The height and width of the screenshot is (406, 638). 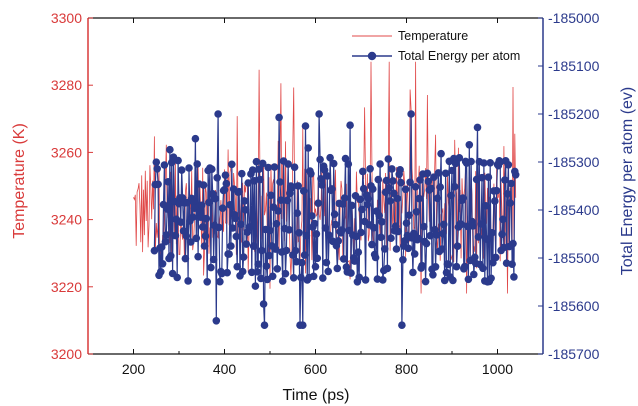 I want to click on left-tick-label: 3260, so click(x=66, y=152).